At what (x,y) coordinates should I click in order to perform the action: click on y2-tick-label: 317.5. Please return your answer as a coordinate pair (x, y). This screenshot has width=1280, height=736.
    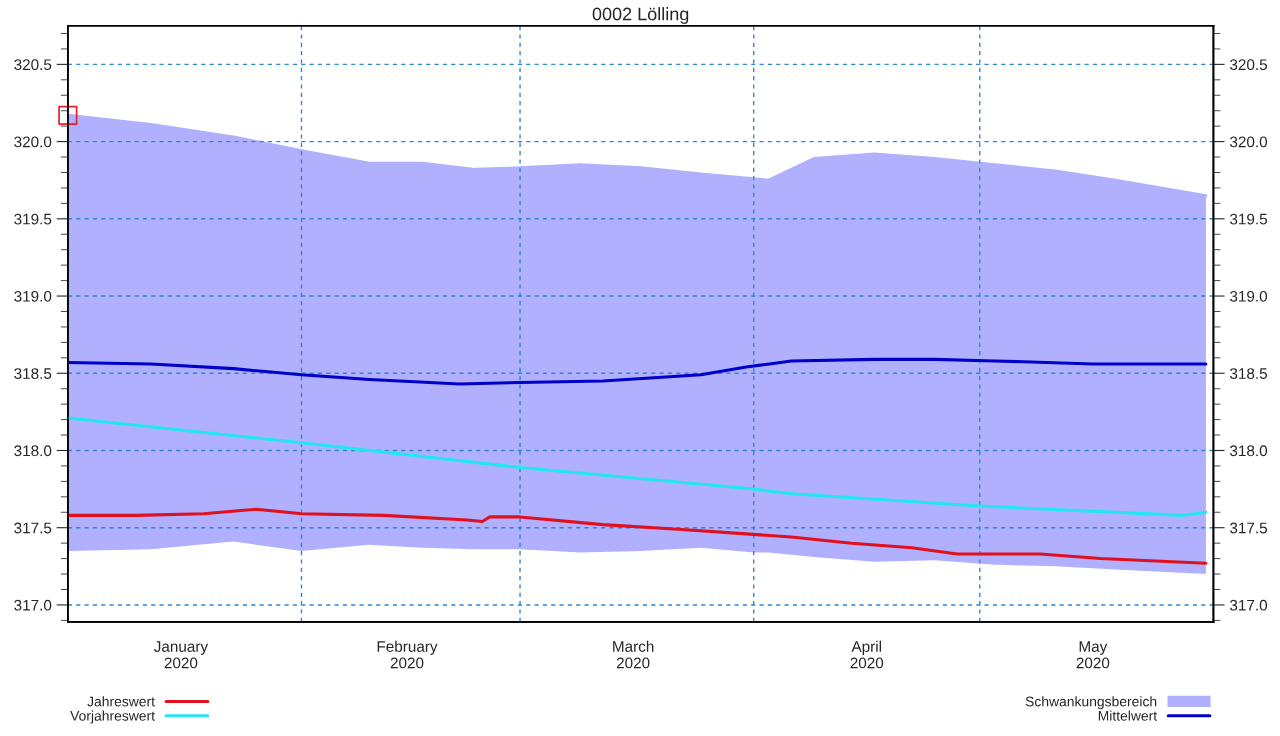
    Looking at the image, I should click on (1248, 528).